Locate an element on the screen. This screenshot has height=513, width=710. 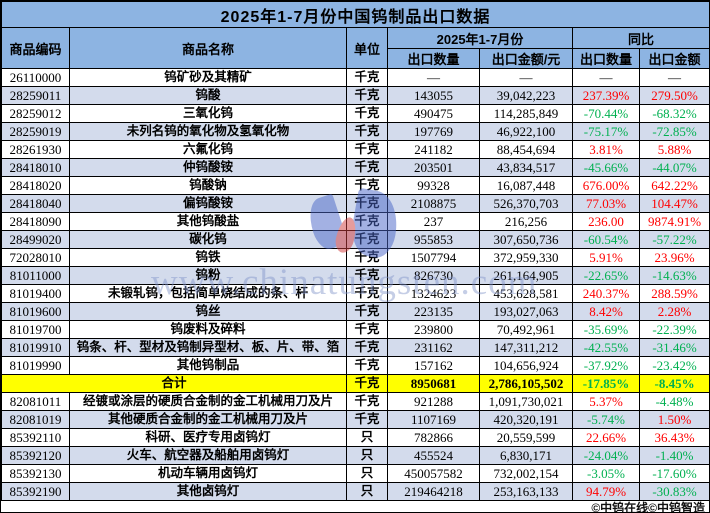
total-amount-cell: 2,786,105,502 is located at coordinates (526, 383).